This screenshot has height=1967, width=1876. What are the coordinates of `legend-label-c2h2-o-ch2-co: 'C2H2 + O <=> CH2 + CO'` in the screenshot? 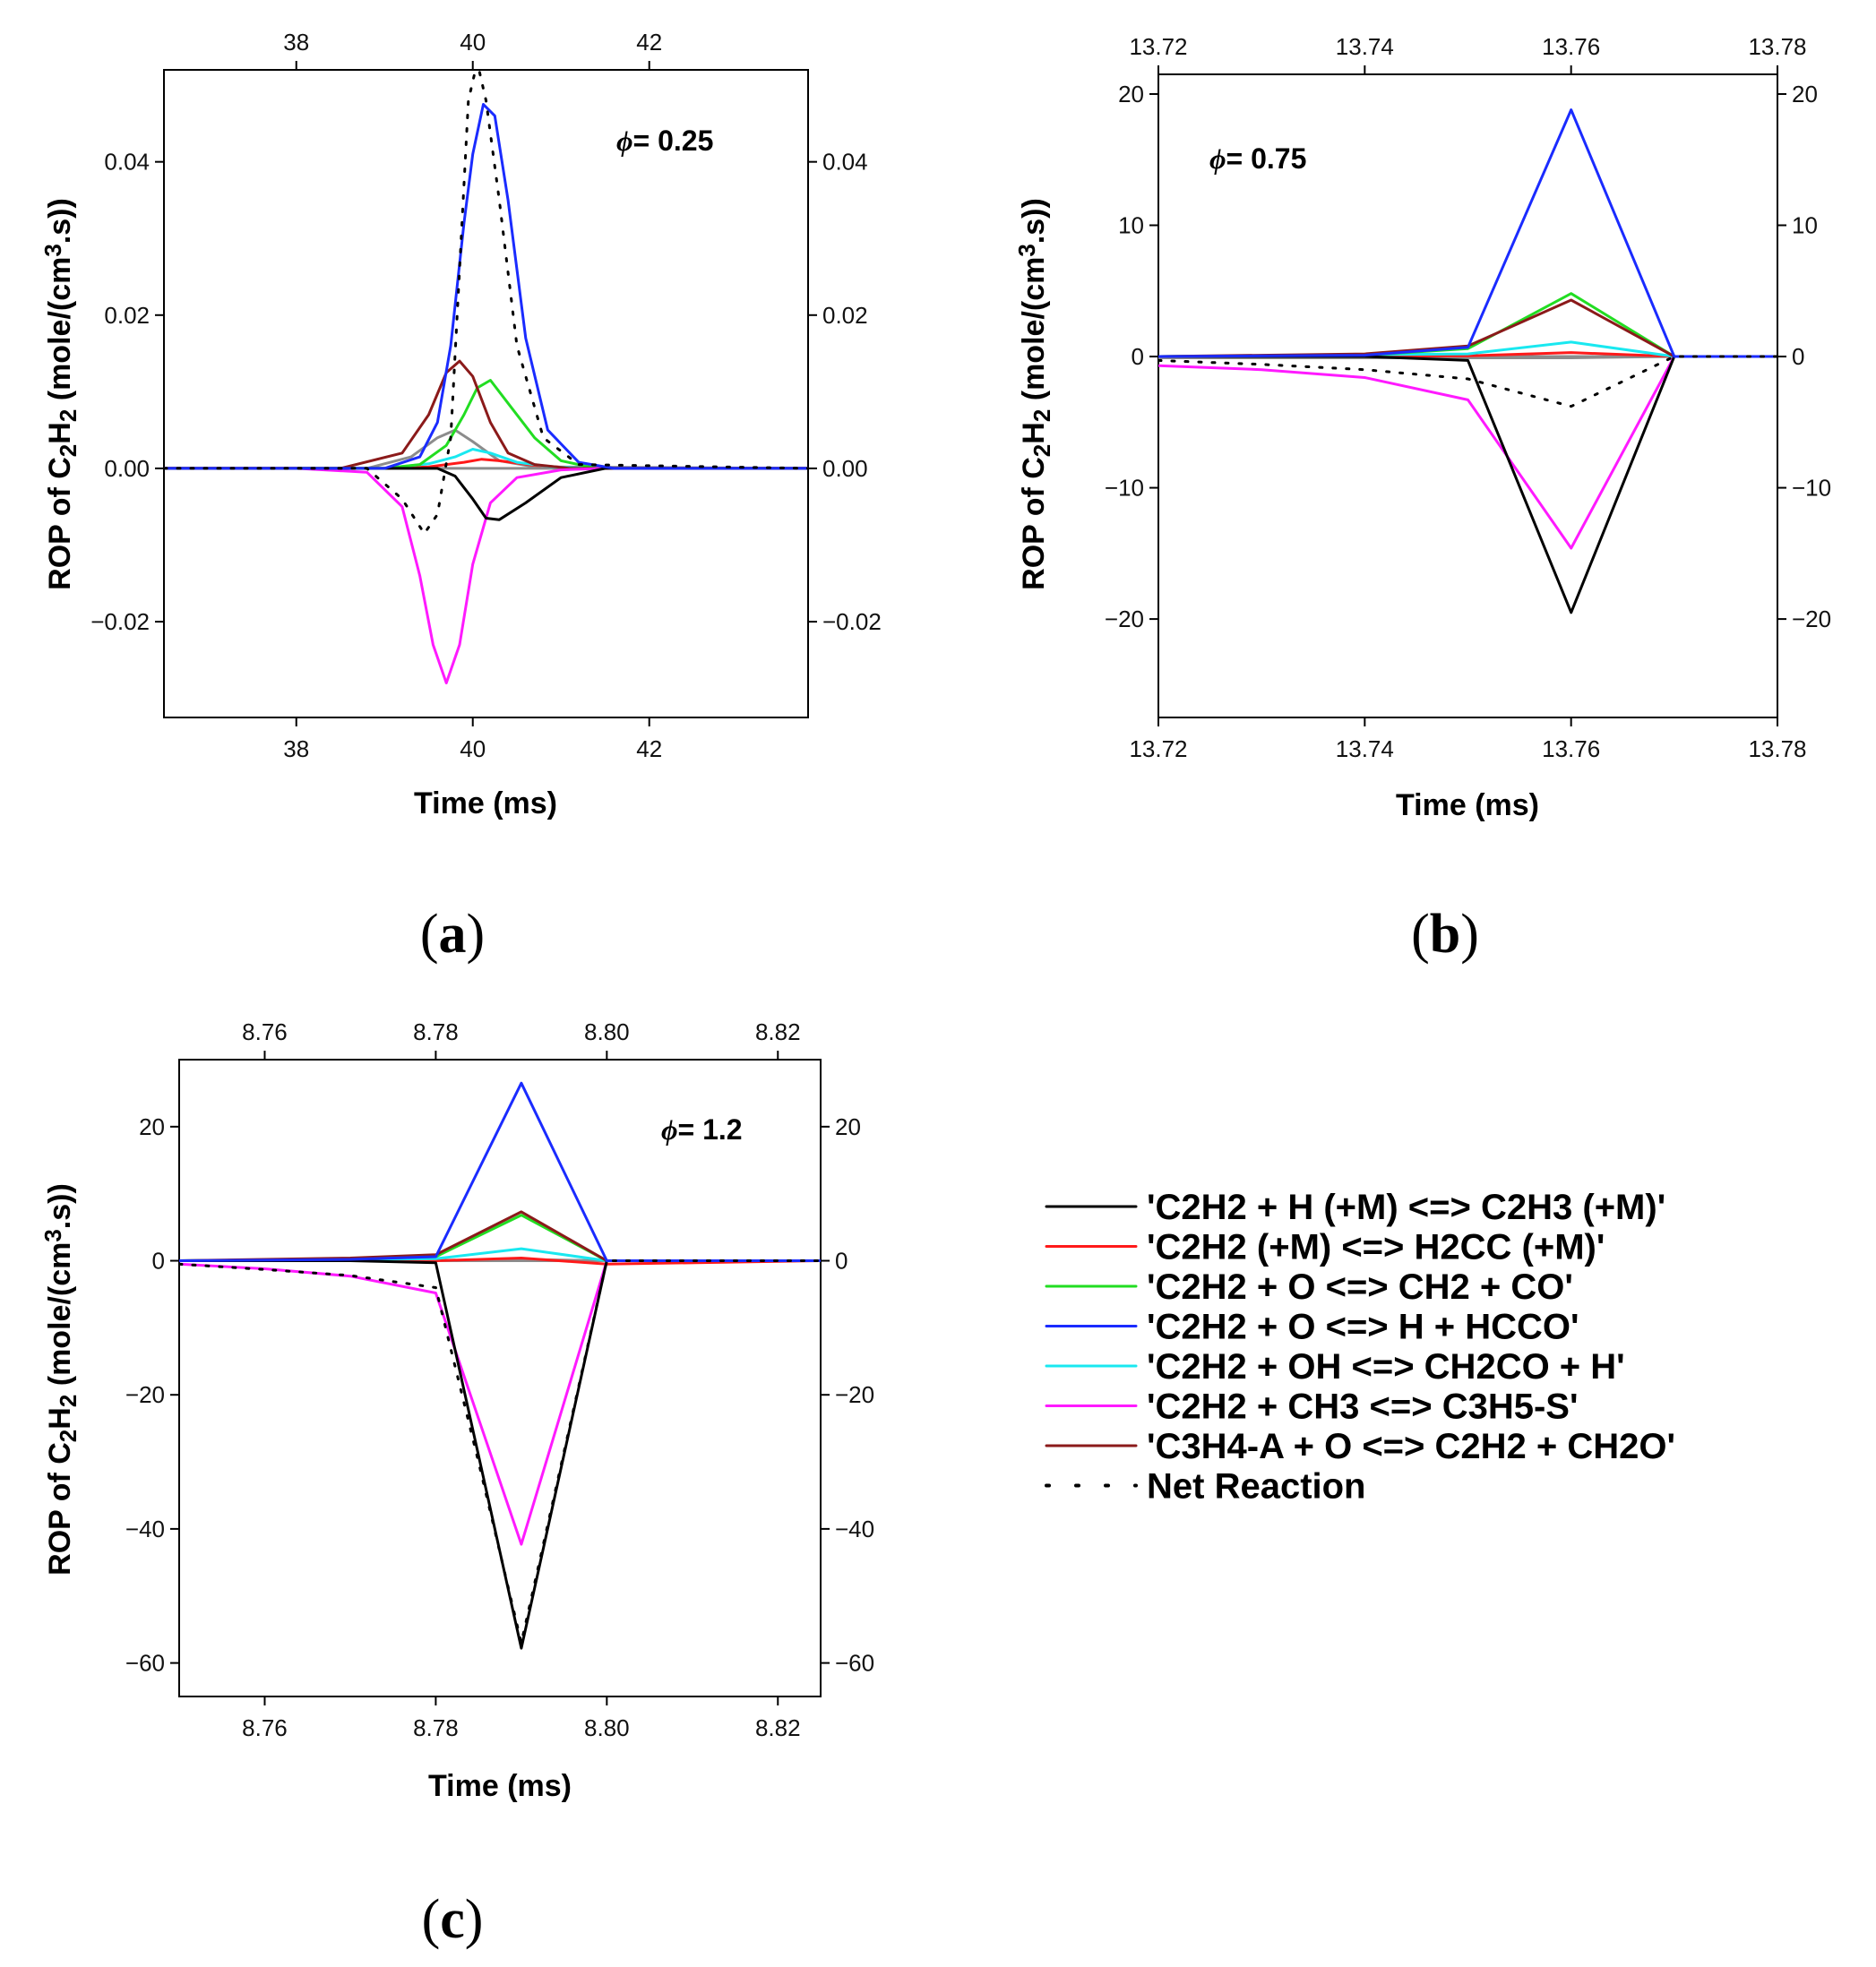 It's located at (1360, 1287).